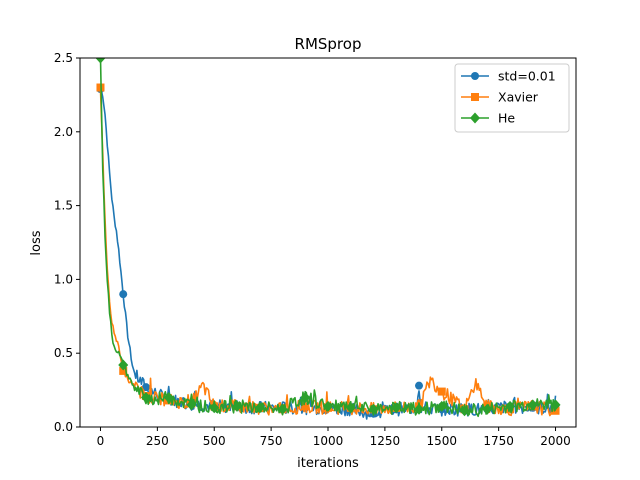  Describe the element at coordinates (527, 76) in the screenshot. I see `legend-label: std=0.01` at that location.